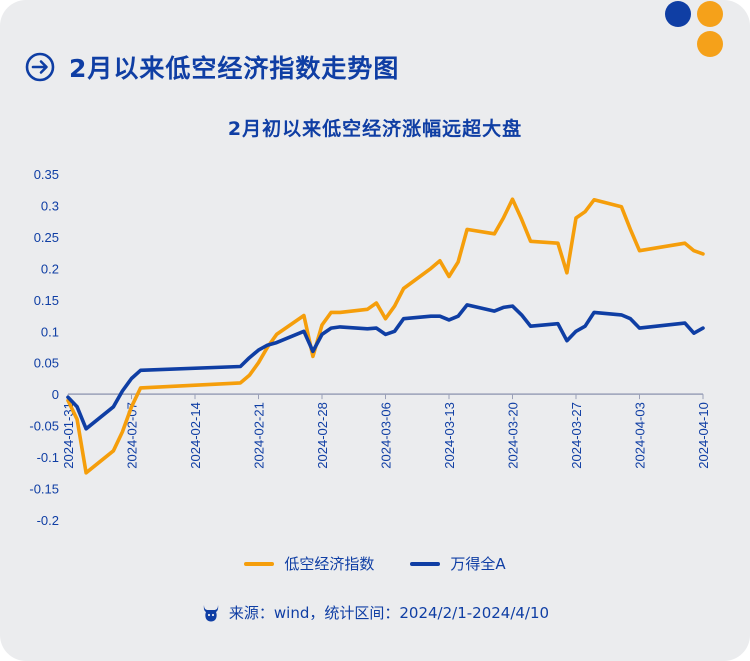 This screenshot has height=661, width=750. What do you see at coordinates (322, 435) in the screenshot?
I see `x-tick-label: 2024-02-28` at bounding box center [322, 435].